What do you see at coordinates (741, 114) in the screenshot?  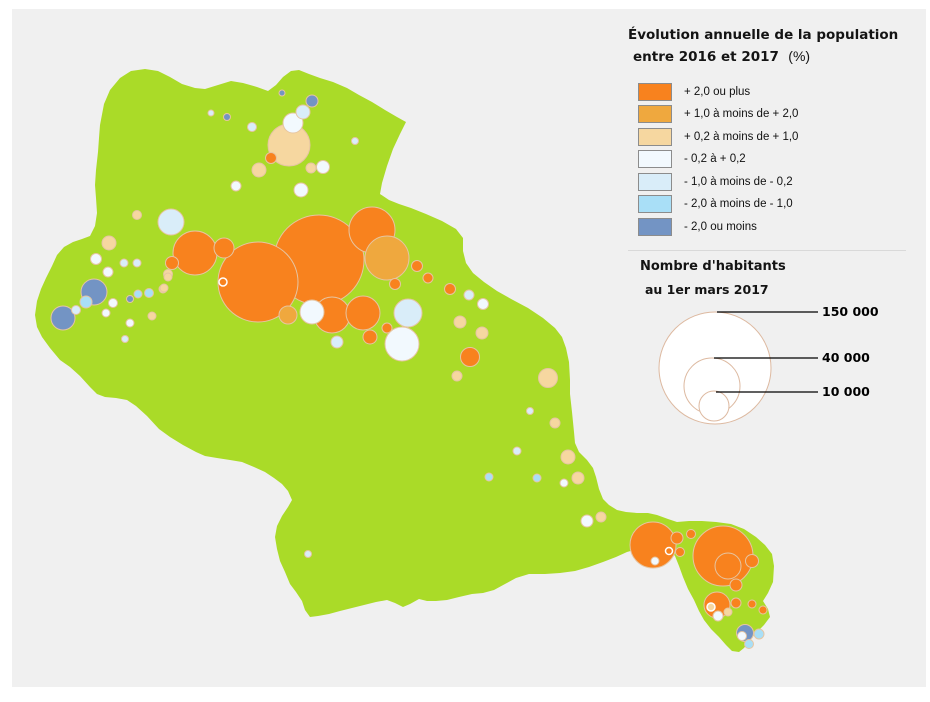 I see `legend-item-label: + 1,0 à moins de + 2,0` at bounding box center [741, 114].